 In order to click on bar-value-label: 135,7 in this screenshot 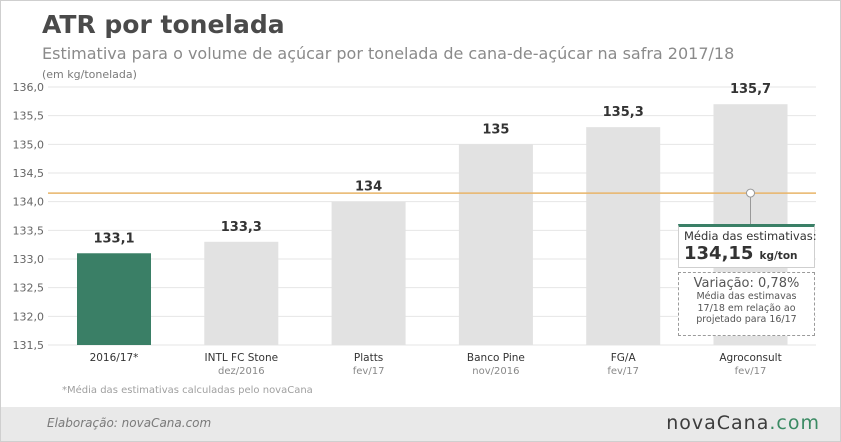, I will do `click(750, 89)`.